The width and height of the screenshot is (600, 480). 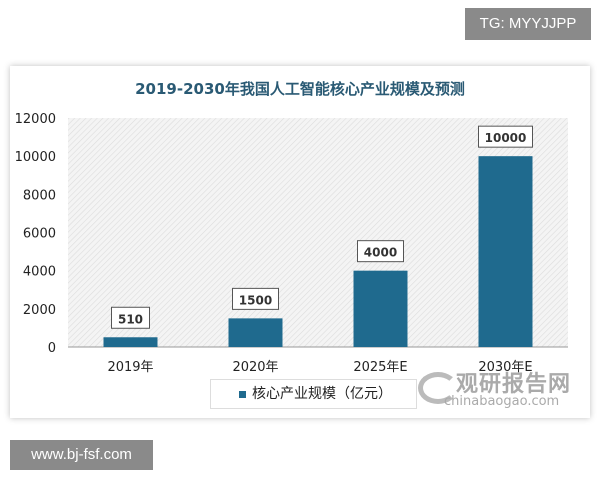 What do you see at coordinates (39, 310) in the screenshot?
I see `y-tick-label: 2000` at bounding box center [39, 310].